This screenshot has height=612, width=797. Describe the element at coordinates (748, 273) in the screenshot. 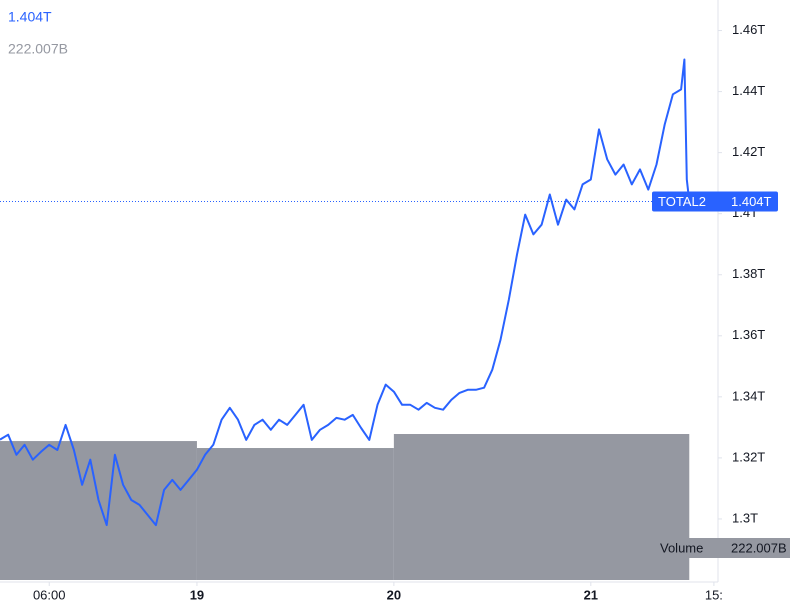

I see `y-tick-label: 1.38T` at that location.